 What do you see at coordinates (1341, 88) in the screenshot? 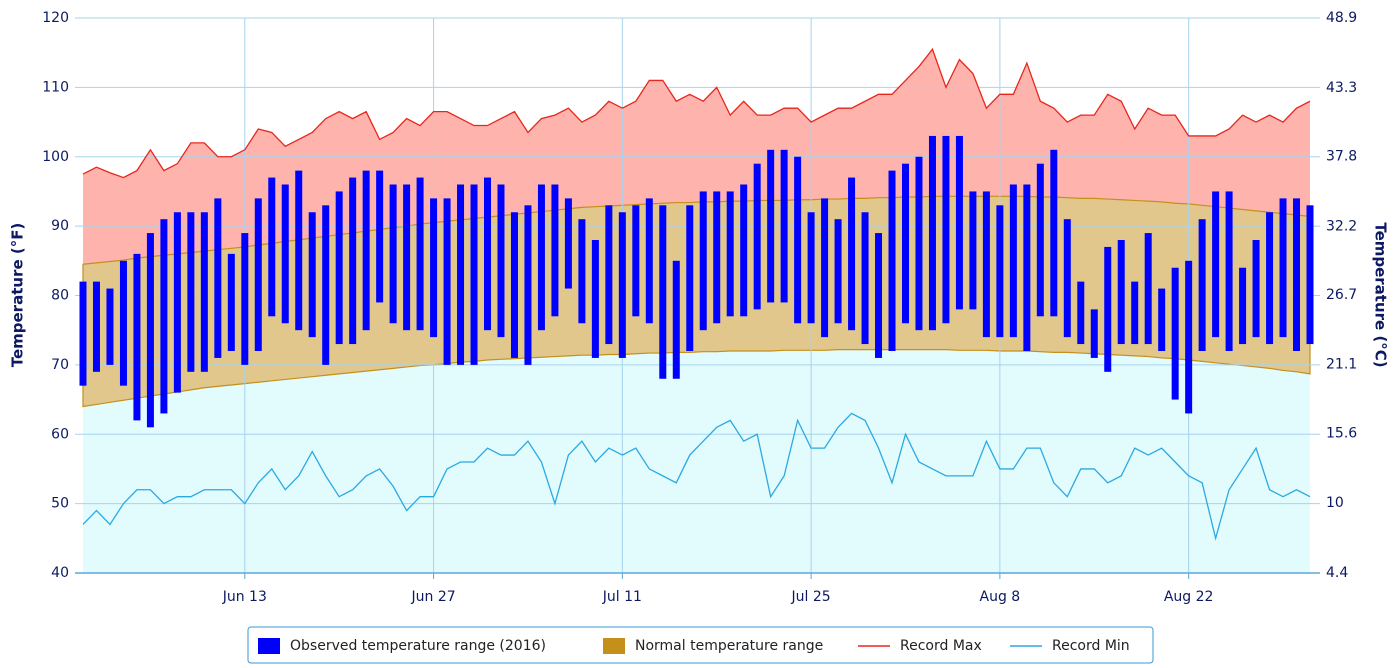
I see `y2-tick-label: 43.3` at bounding box center [1341, 88].